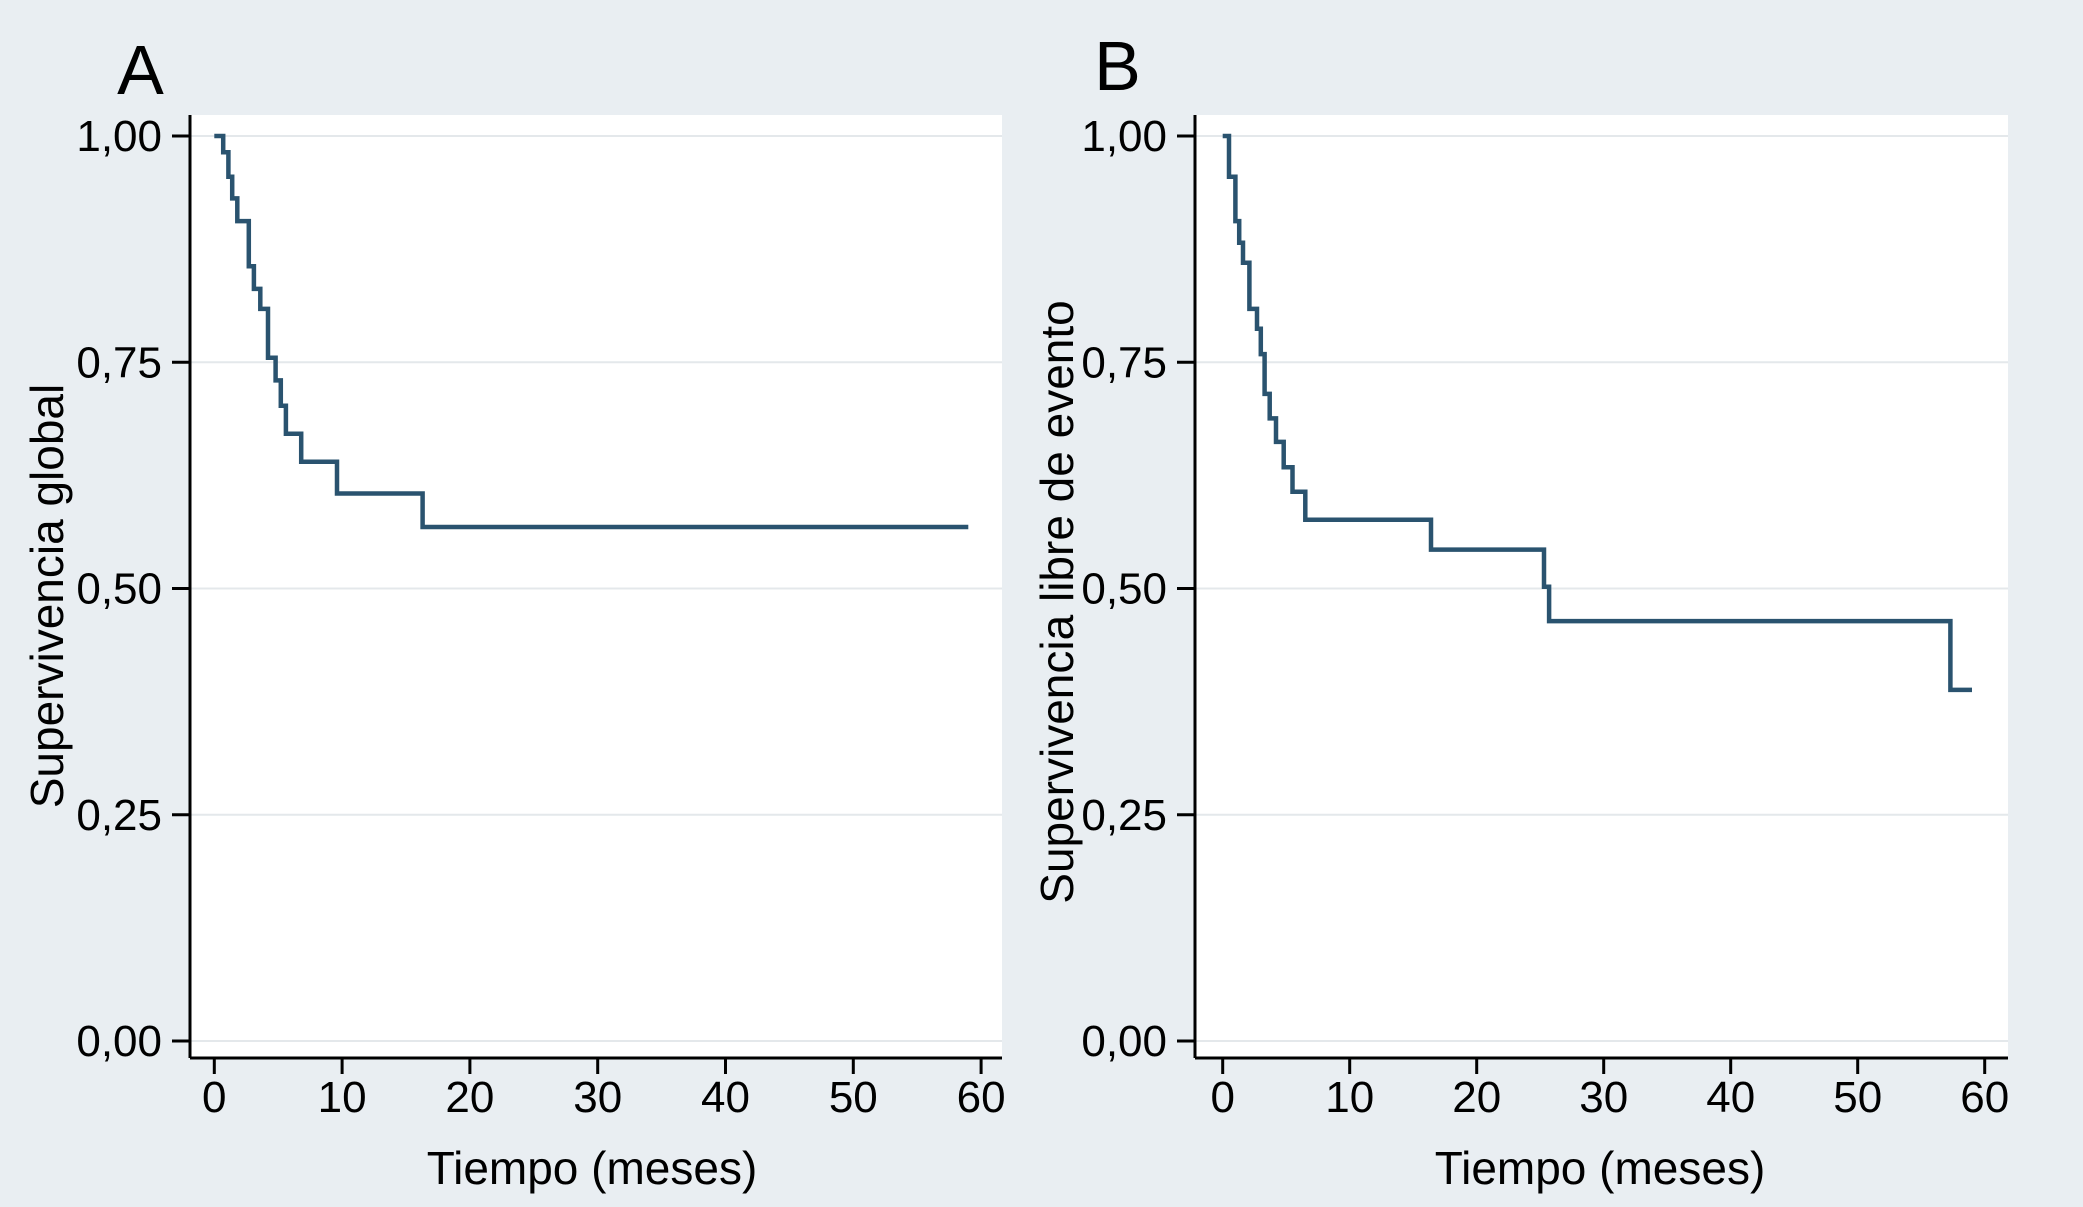 This screenshot has height=1207, width=2083. What do you see at coordinates (214, 1097) in the screenshot?
I see `x-tick-label-a: 0` at bounding box center [214, 1097].